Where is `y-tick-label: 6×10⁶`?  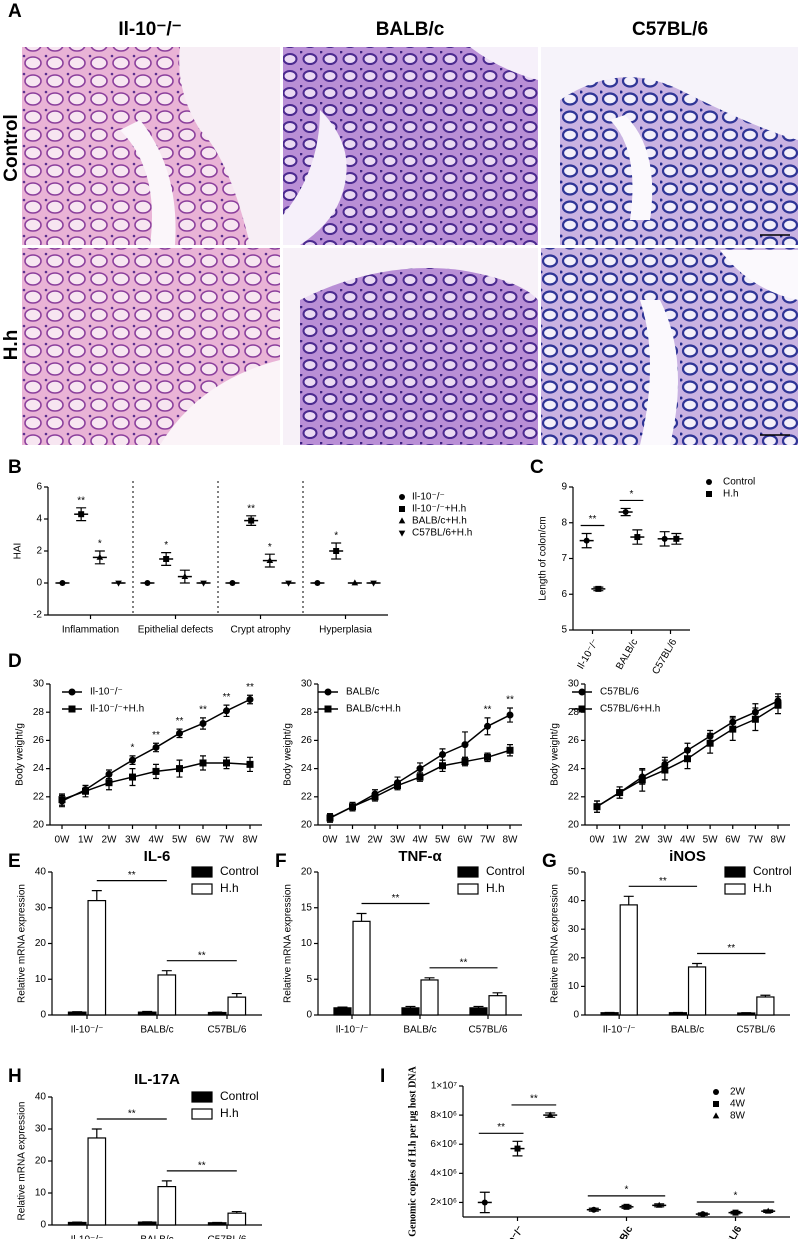 y-tick-label: 6×10⁶ is located at coordinates (443, 1144).